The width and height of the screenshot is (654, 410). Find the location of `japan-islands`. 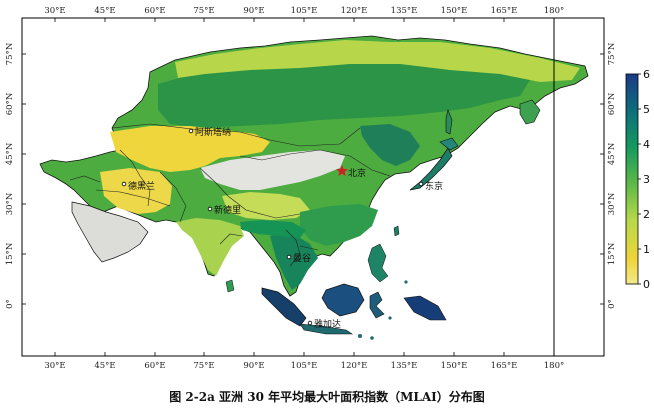

japan-islands is located at coordinates (431, 169).